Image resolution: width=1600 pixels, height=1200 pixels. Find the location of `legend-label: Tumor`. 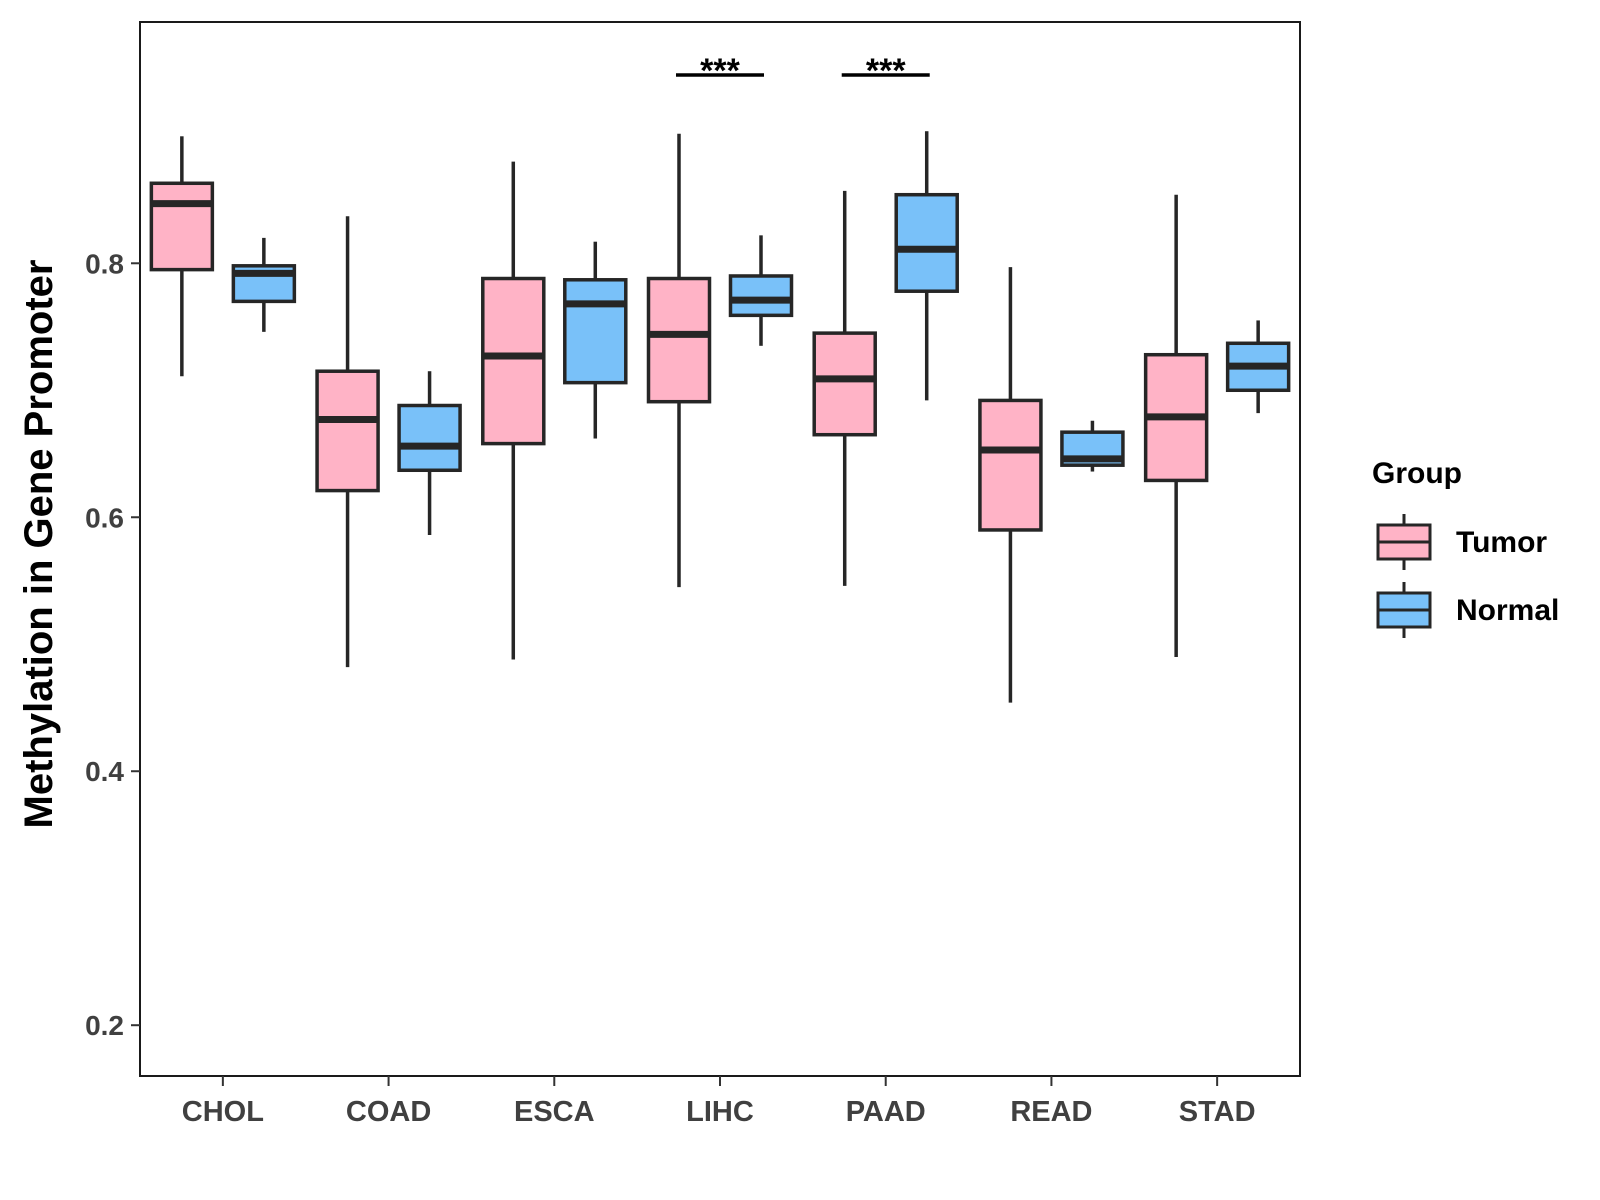

legend-label: Tumor is located at coordinates (1501, 542).